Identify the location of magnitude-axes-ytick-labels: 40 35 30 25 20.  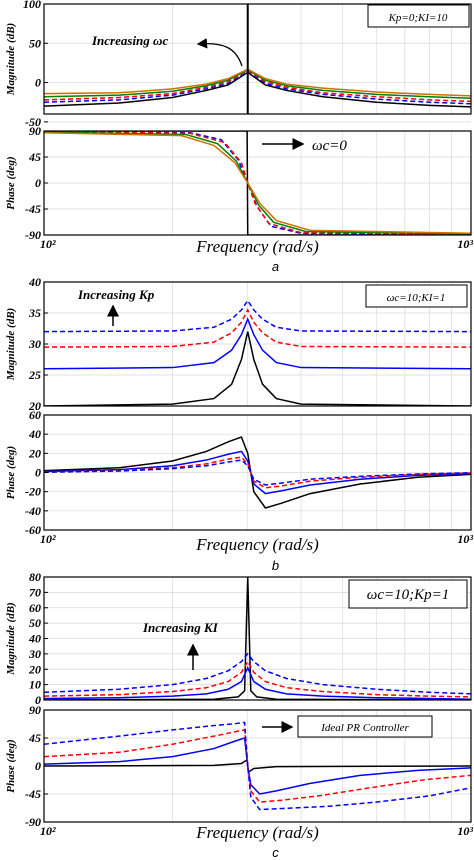
(38, 344).